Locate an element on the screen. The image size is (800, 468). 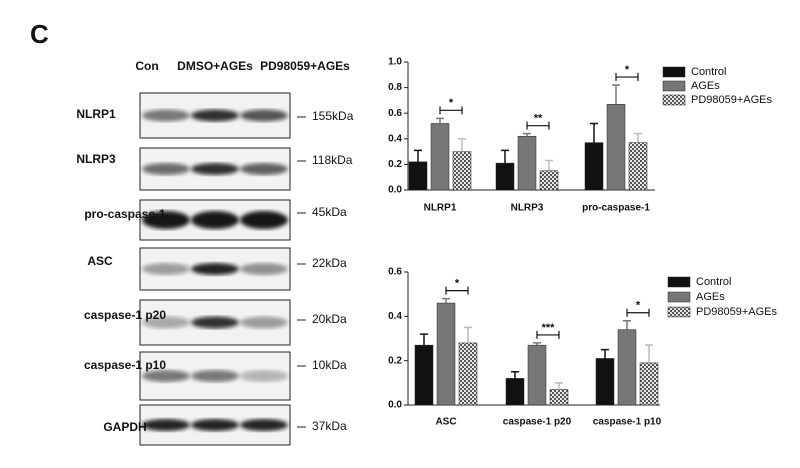
lane-label: DMSO+AGEs is located at coordinates (215, 66).